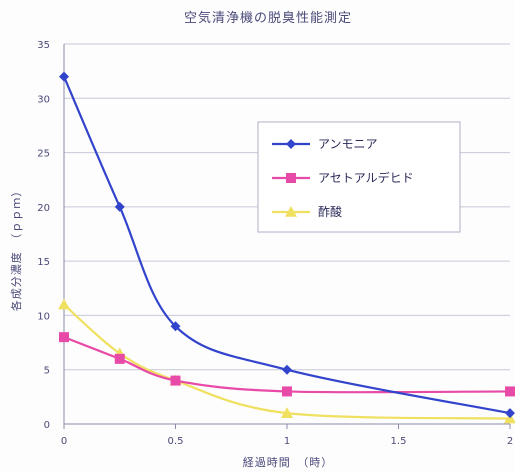 Image resolution: width=515 pixels, height=473 pixels. Describe the element at coordinates (510, 441) in the screenshot. I see `x-tick-label: 2` at that location.